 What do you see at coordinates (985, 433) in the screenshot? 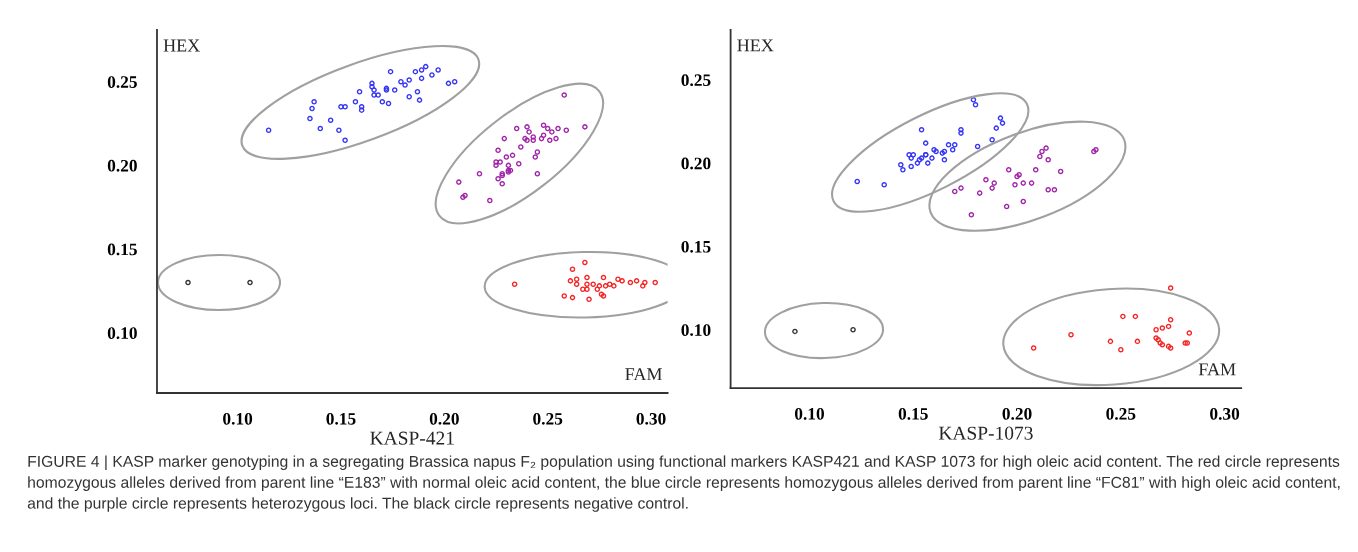
I see `x-axis-title: KASP-1073` at bounding box center [985, 433].